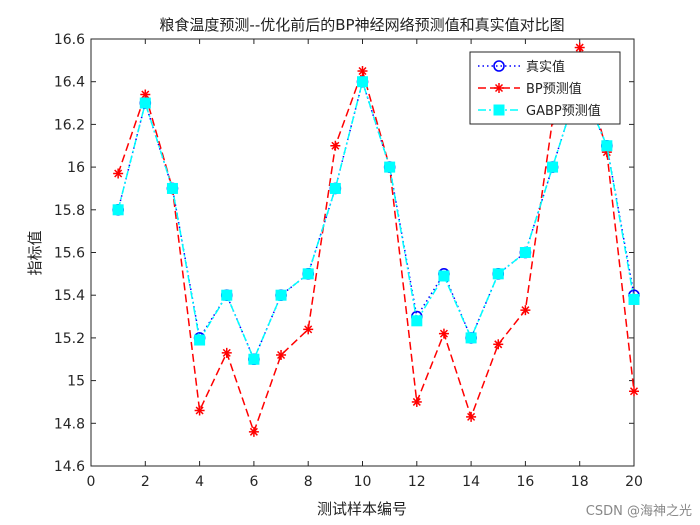 This screenshot has height=525, width=700. What do you see at coordinates (35, 252) in the screenshot?
I see `y-axis-label: 指标值` at bounding box center [35, 252].